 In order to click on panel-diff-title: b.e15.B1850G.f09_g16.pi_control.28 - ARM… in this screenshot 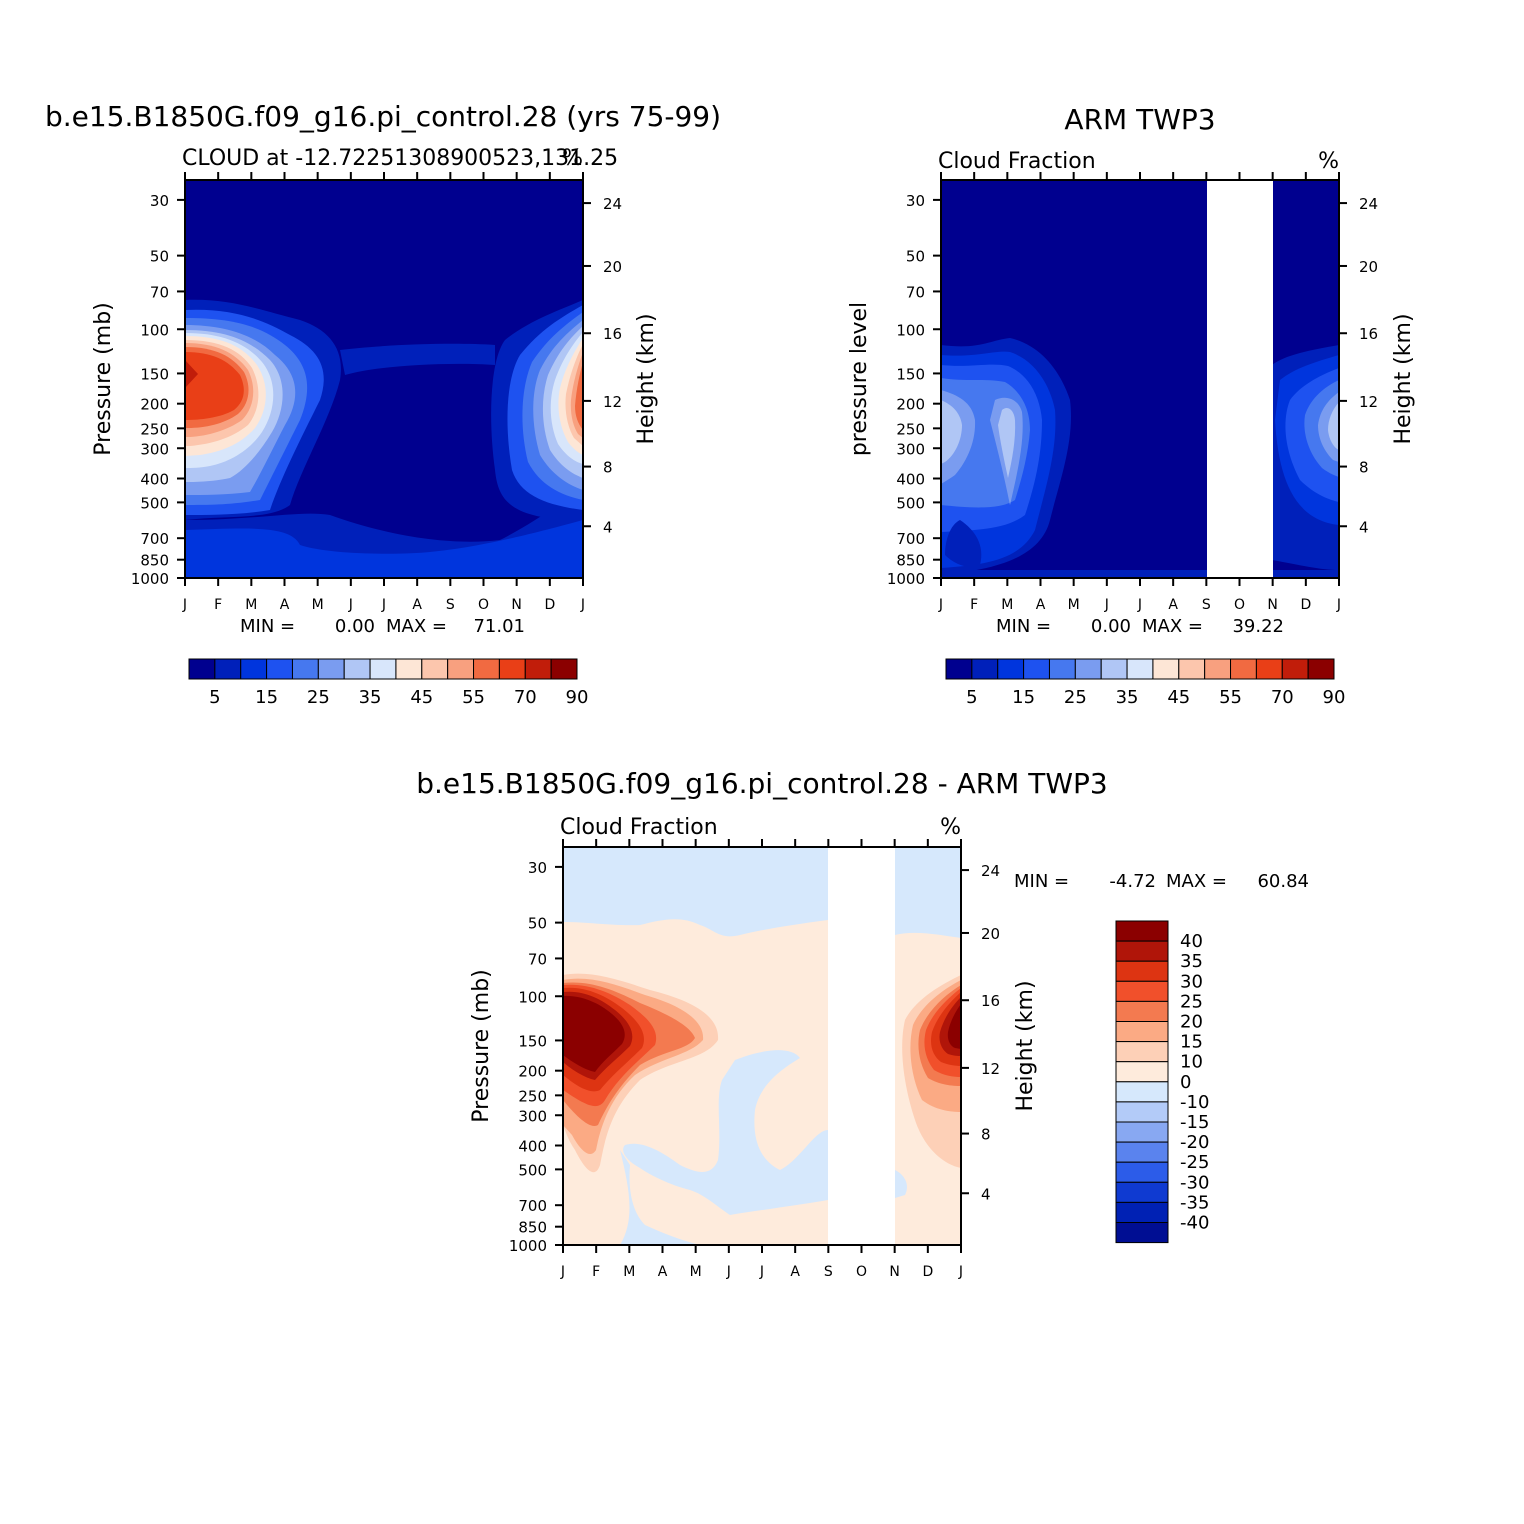, I will do `click(761, 783)`.